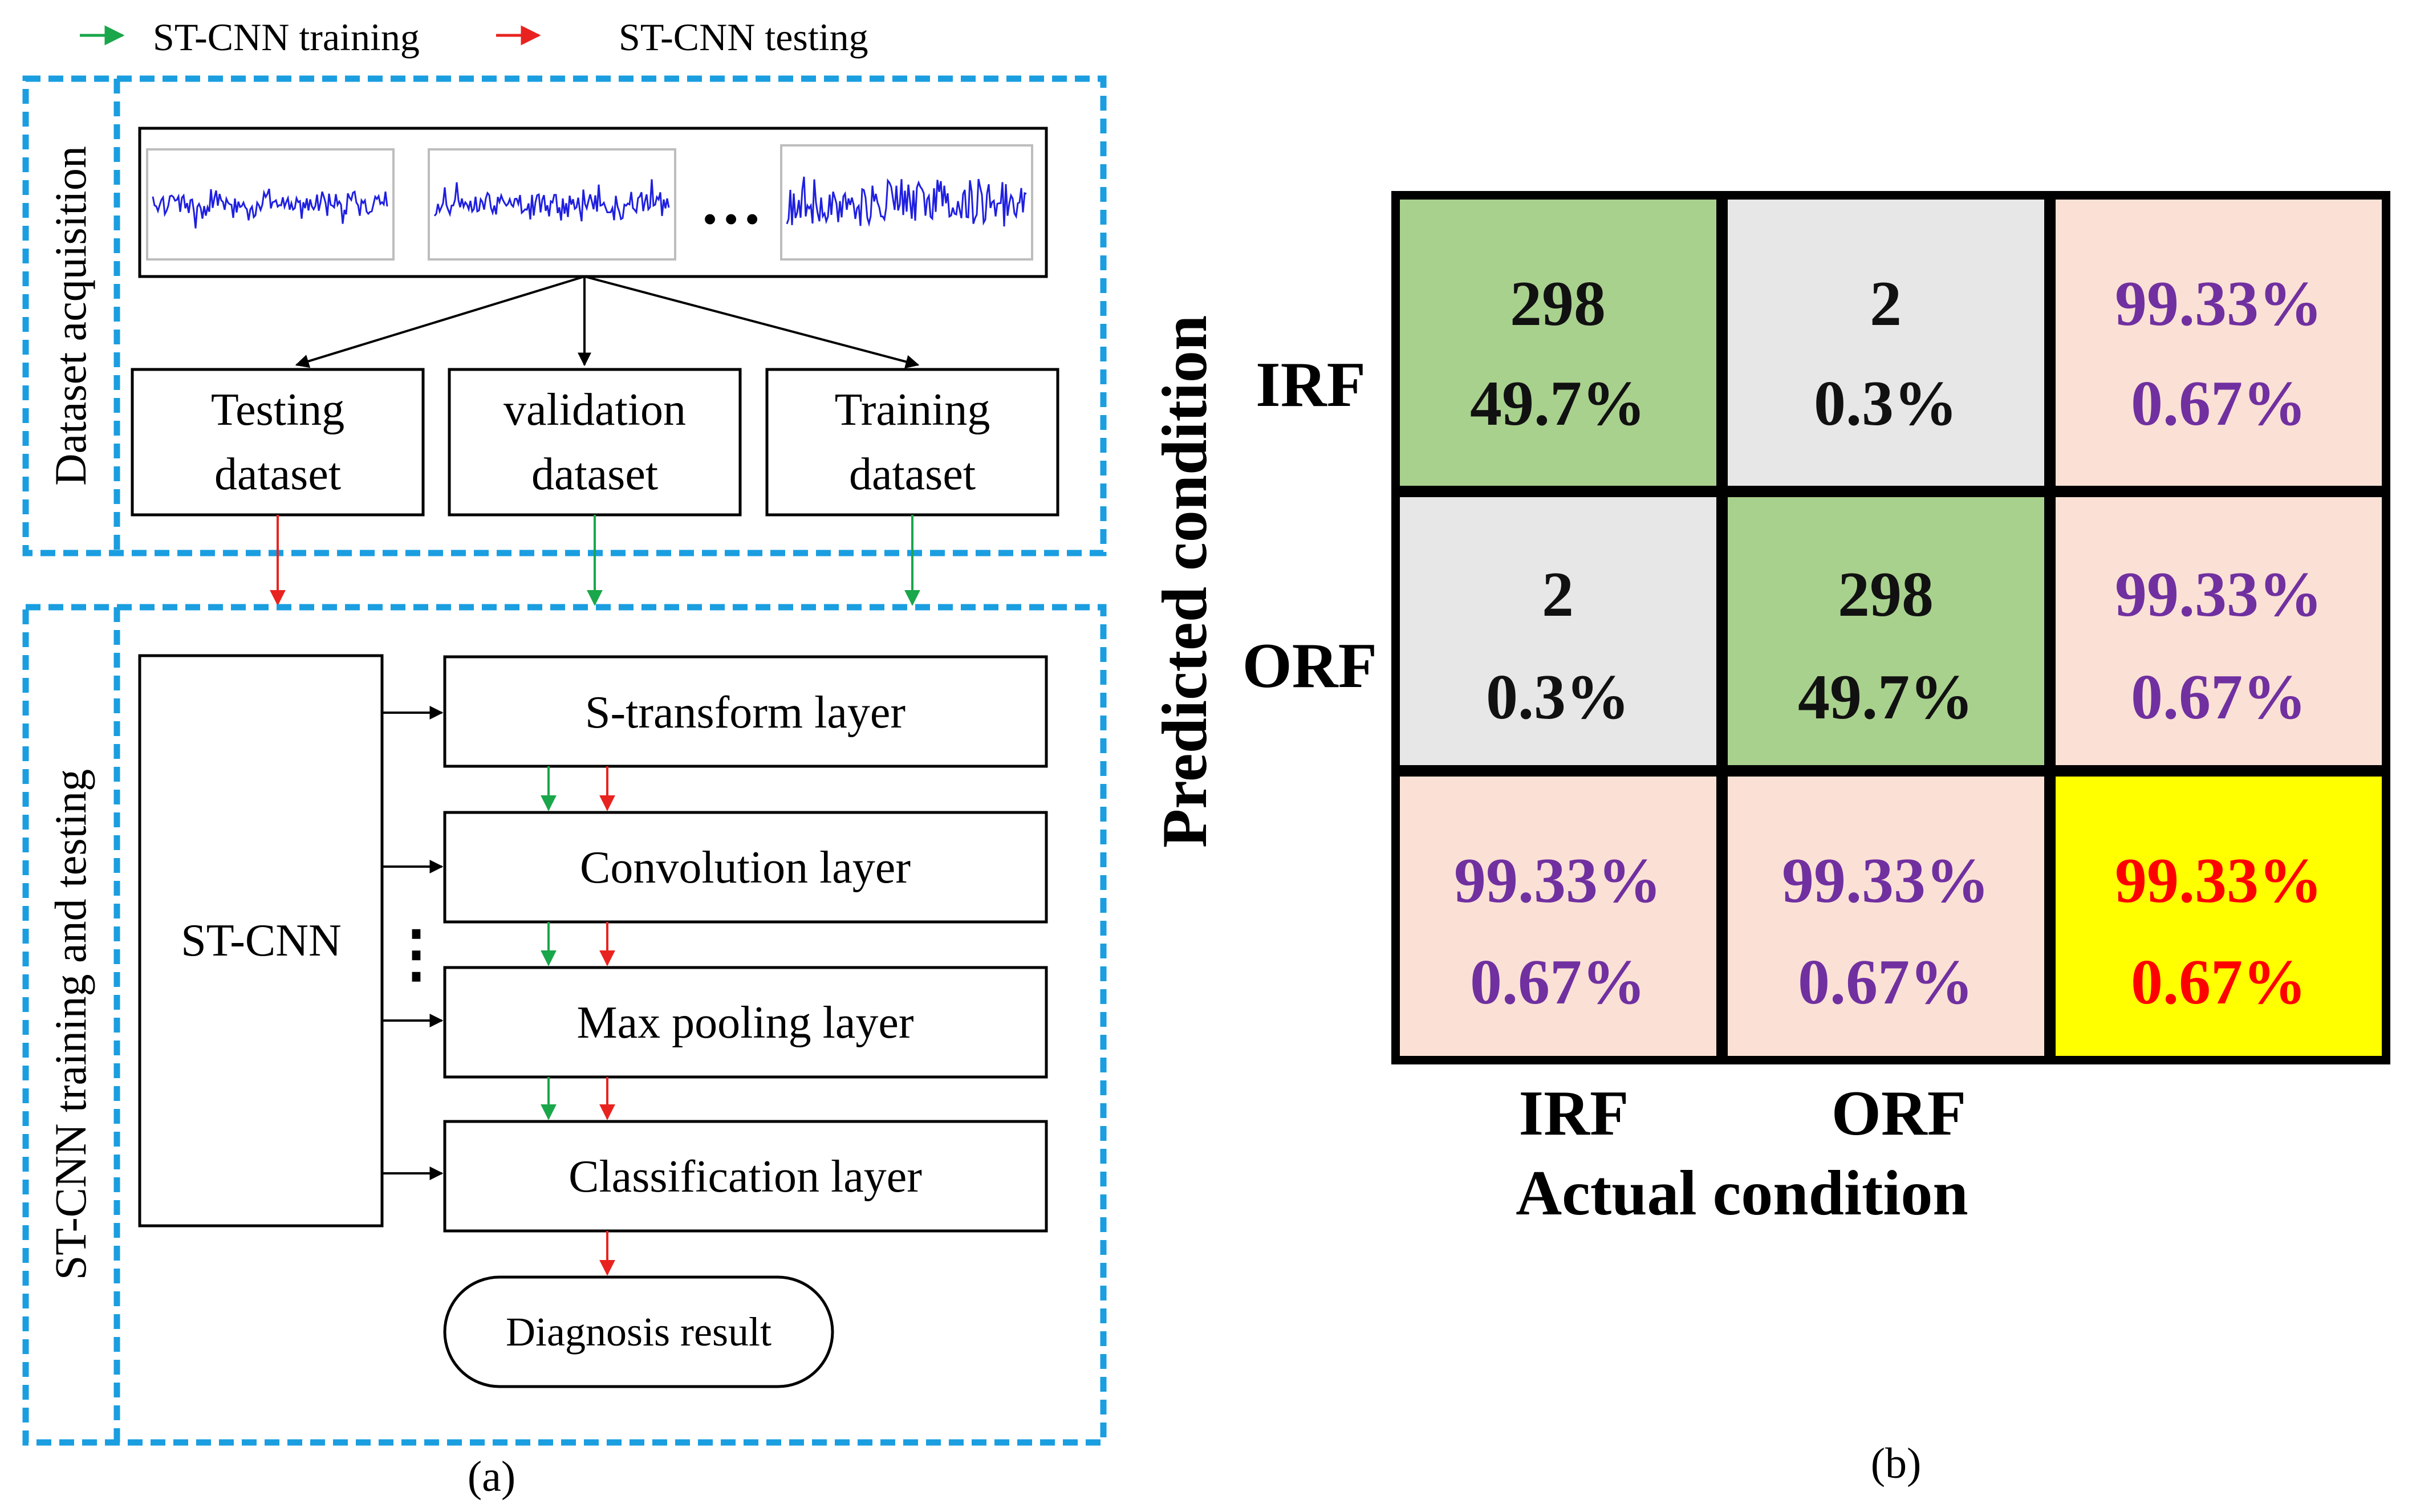 This screenshot has height=1512, width=2412. I want to click on cell-r1c1, so click(1558, 343).